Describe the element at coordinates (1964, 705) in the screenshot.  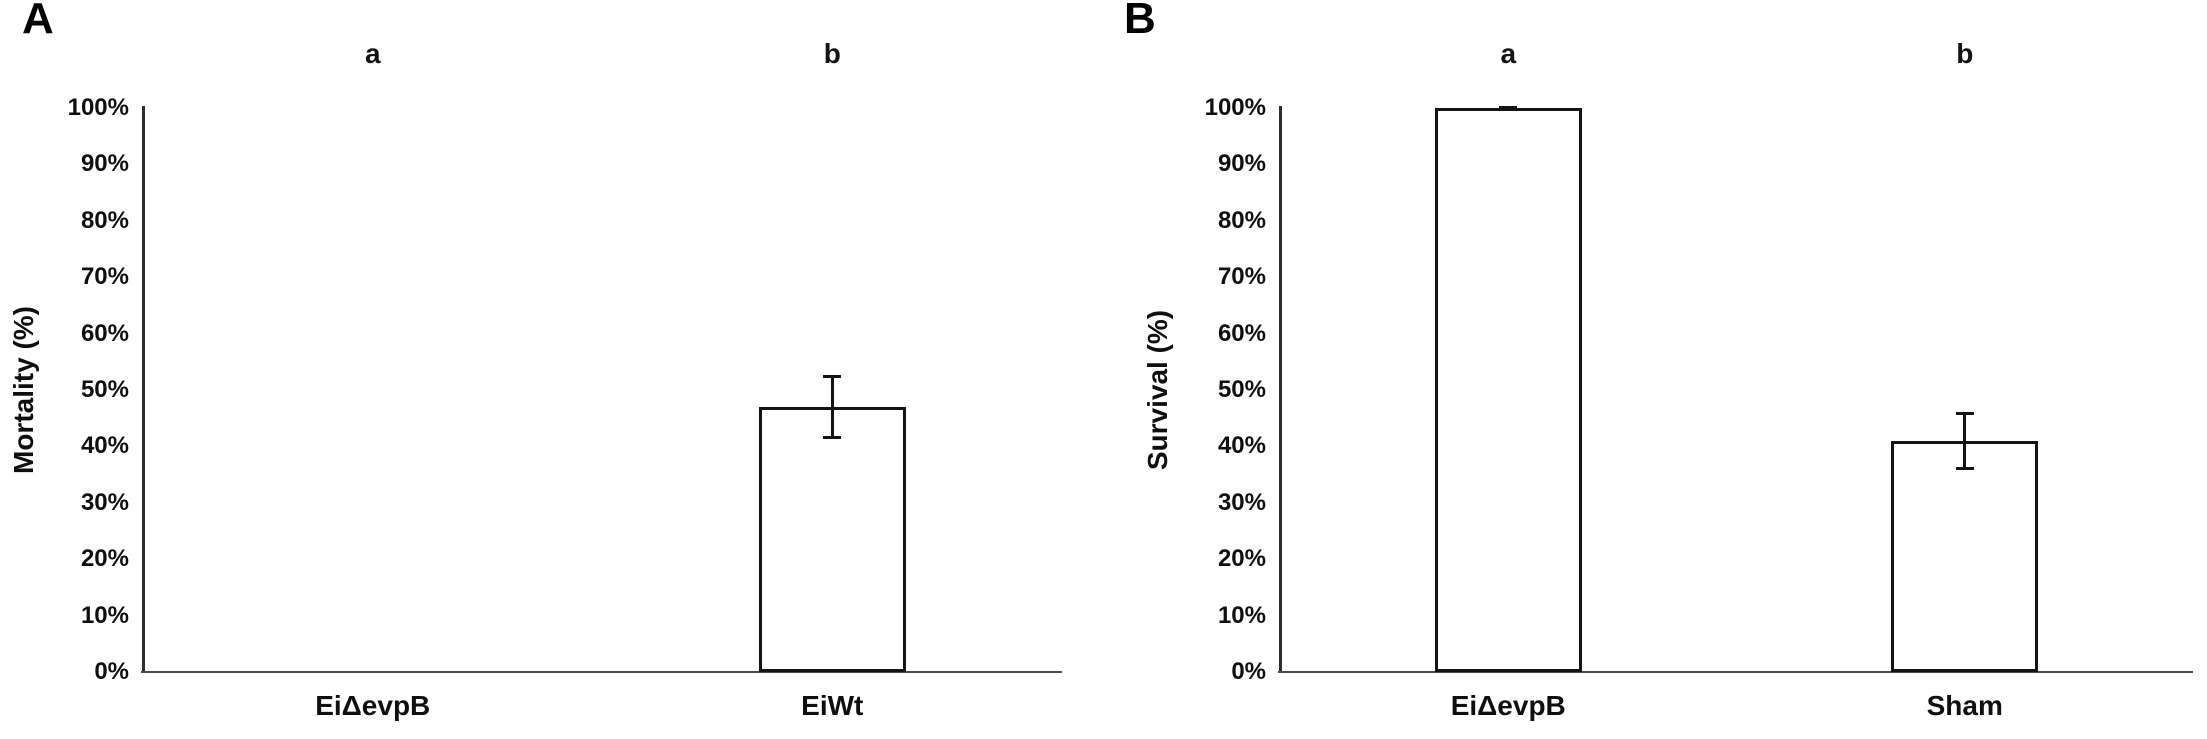
I see `category-label: Sham` at that location.